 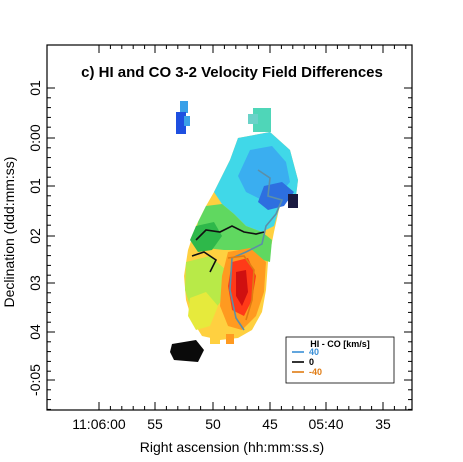 I want to click on legend-label: 40, so click(x=314, y=352).